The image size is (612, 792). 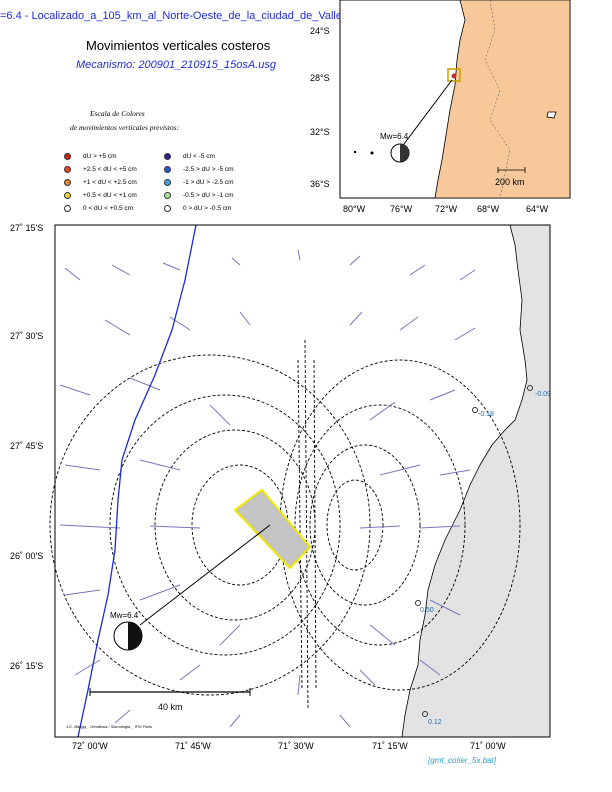 What do you see at coordinates (510, 182) in the screenshot?
I see `inset-scale-label: 200 km` at bounding box center [510, 182].